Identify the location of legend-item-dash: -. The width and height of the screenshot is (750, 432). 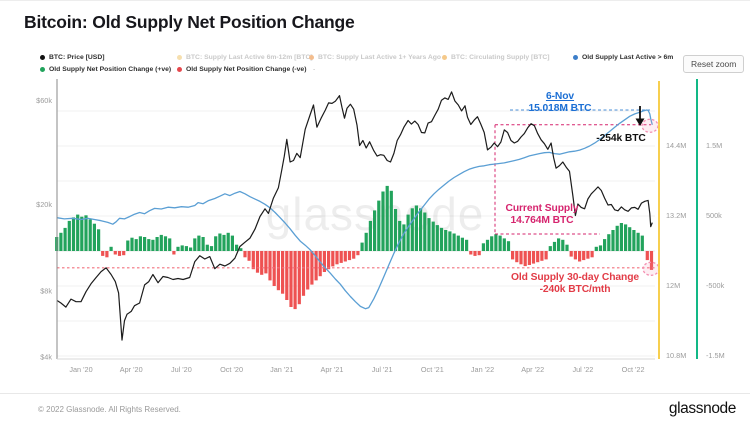
(314, 69).